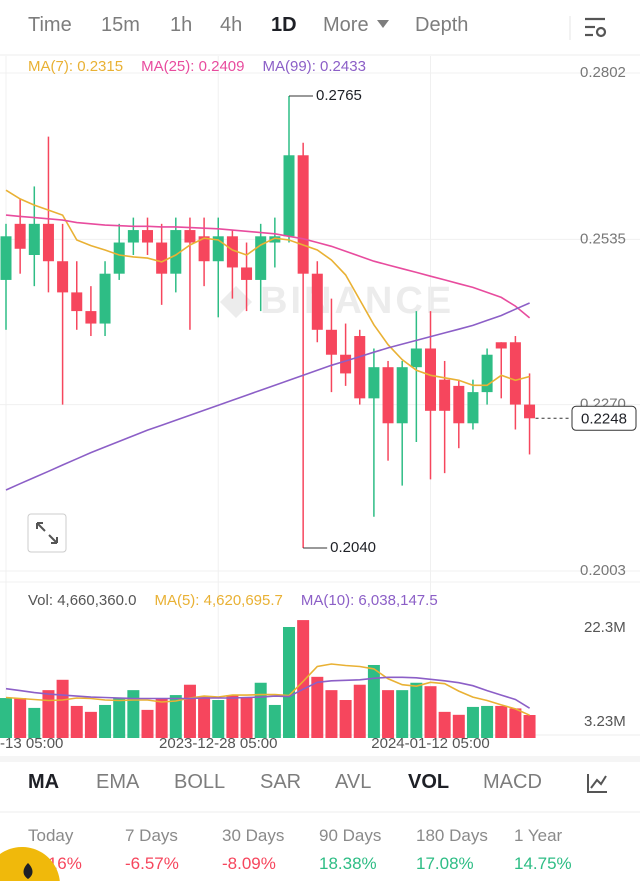 The height and width of the screenshot is (881, 640). I want to click on legend-value: 4,620,695.7, so click(243, 600).